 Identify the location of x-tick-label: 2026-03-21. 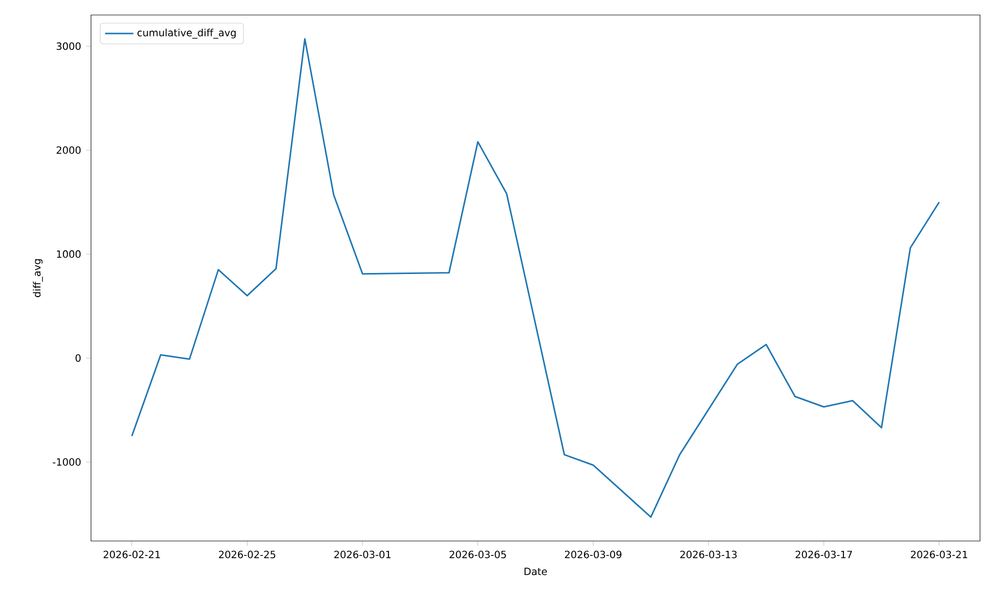
(939, 554).